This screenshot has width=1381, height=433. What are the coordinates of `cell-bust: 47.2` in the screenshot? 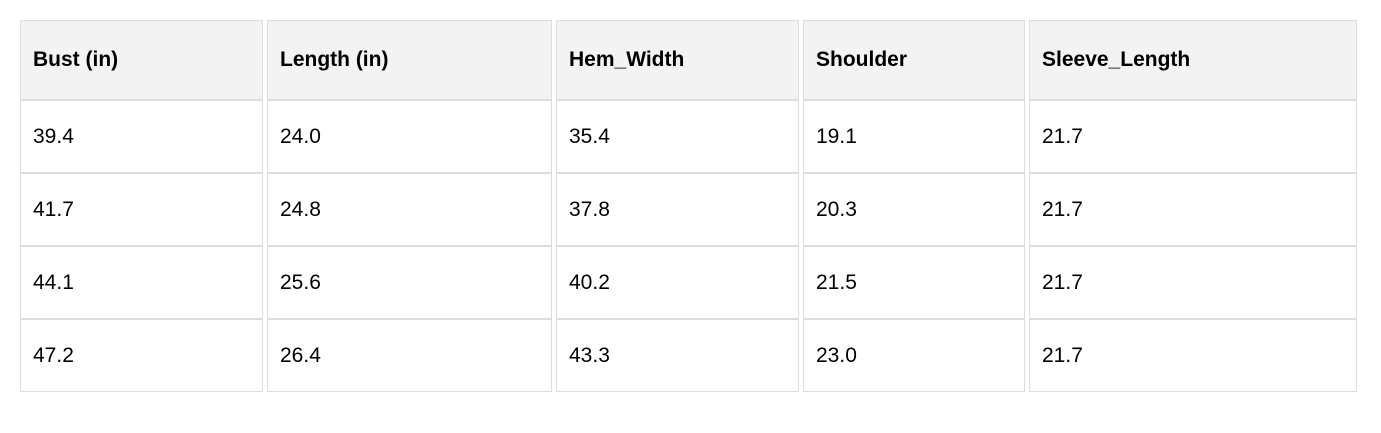 It's located at (141, 355).